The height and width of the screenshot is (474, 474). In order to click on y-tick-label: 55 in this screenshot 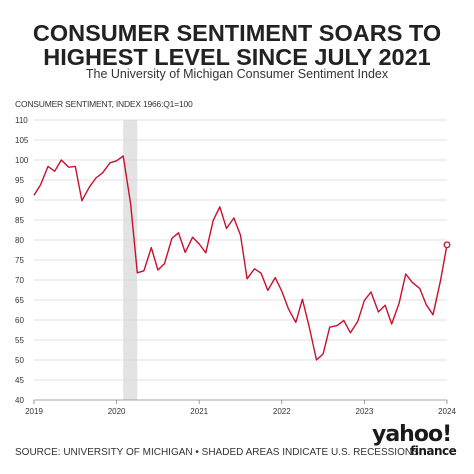, I will do `click(19, 340)`.